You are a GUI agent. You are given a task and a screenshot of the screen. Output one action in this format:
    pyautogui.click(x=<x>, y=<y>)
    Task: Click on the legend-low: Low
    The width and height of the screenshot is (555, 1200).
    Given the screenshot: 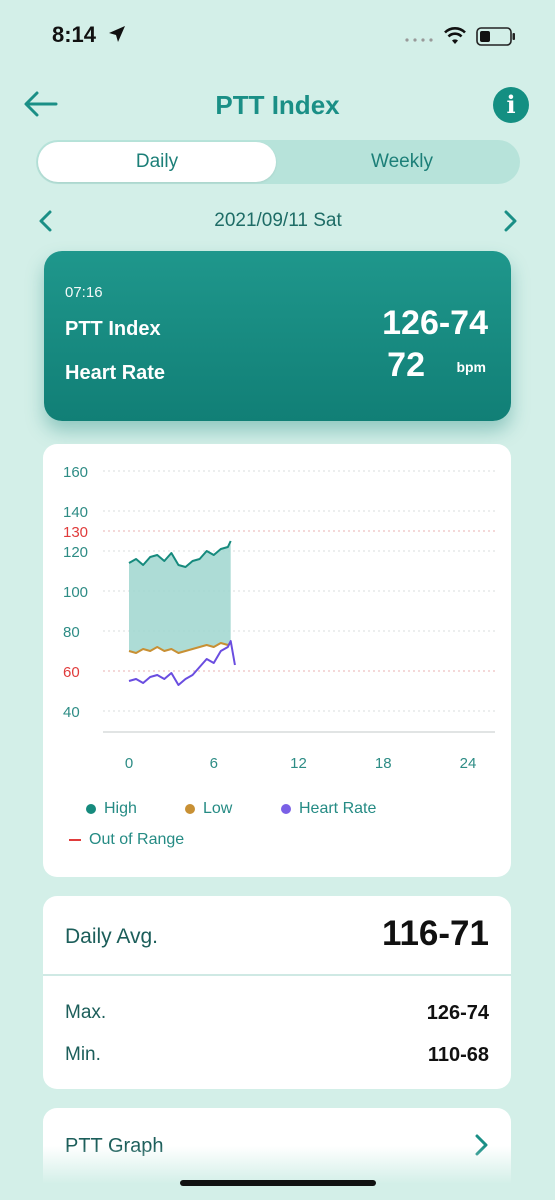 What is the action you would take?
    pyautogui.click(x=208, y=809)
    